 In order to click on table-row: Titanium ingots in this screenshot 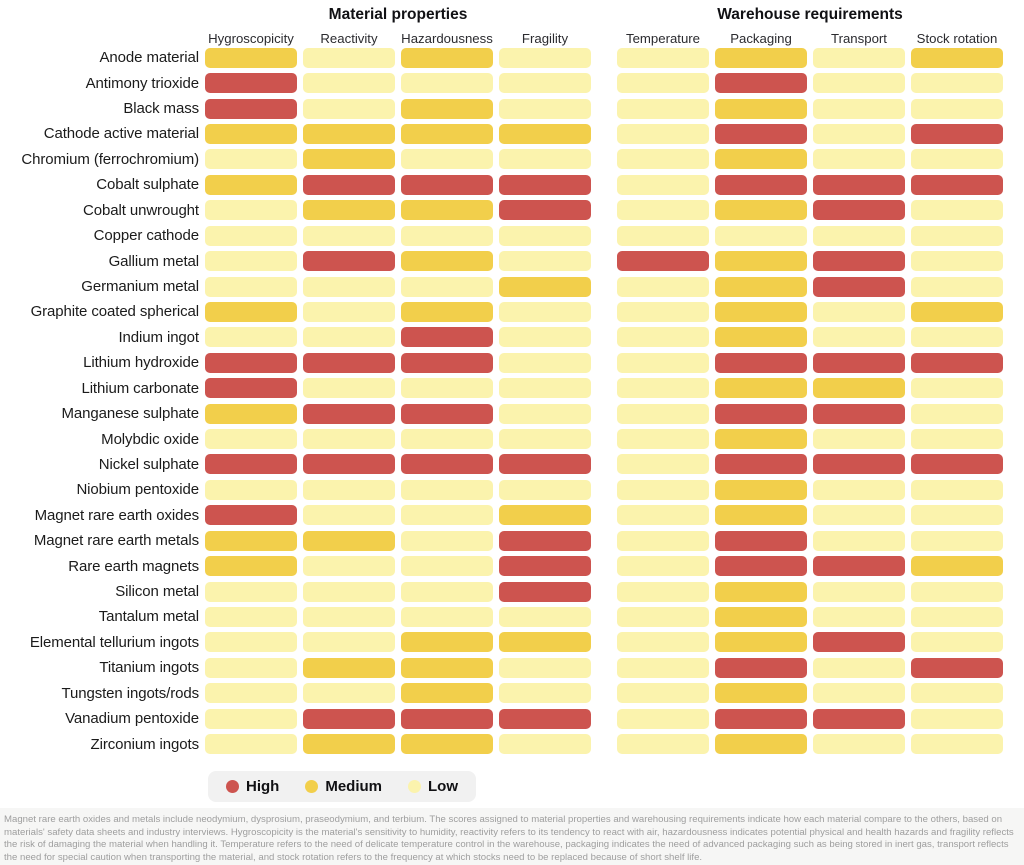, I will do `click(512, 667)`.